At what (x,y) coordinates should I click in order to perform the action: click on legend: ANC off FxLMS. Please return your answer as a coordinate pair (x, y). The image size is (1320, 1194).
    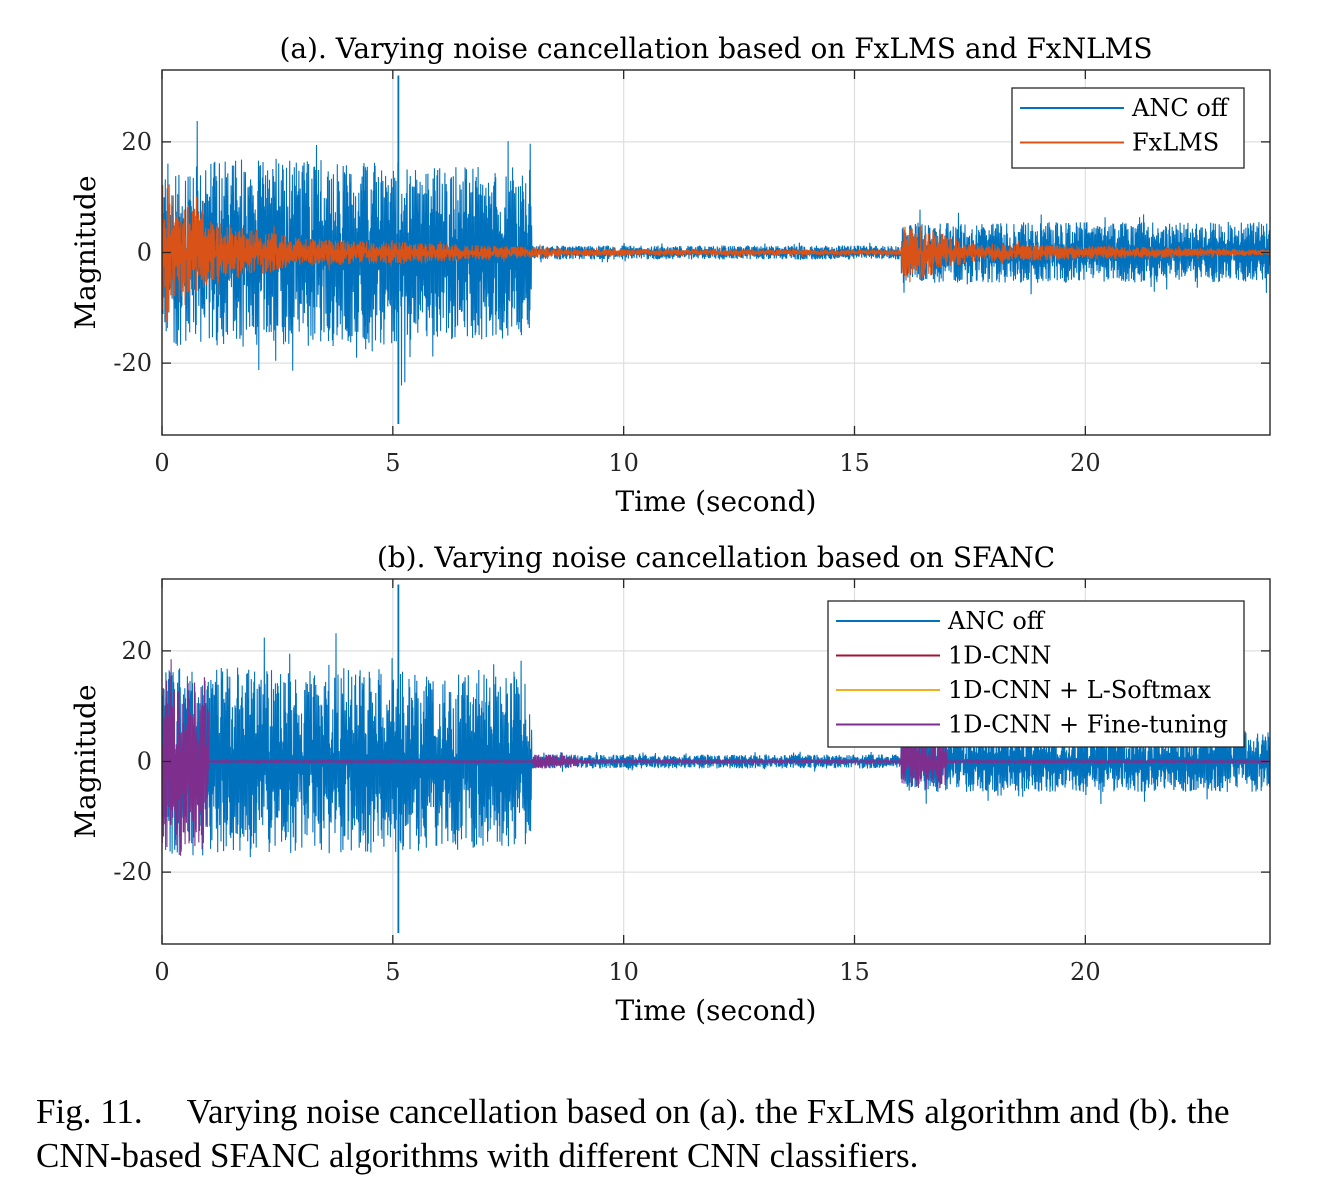
    Looking at the image, I should click on (1128, 128).